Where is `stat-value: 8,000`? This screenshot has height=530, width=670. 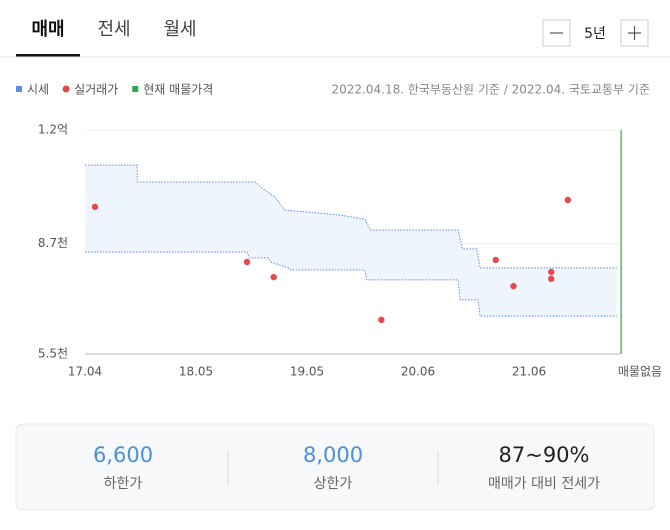
stat-value: 8,000 is located at coordinates (333, 455).